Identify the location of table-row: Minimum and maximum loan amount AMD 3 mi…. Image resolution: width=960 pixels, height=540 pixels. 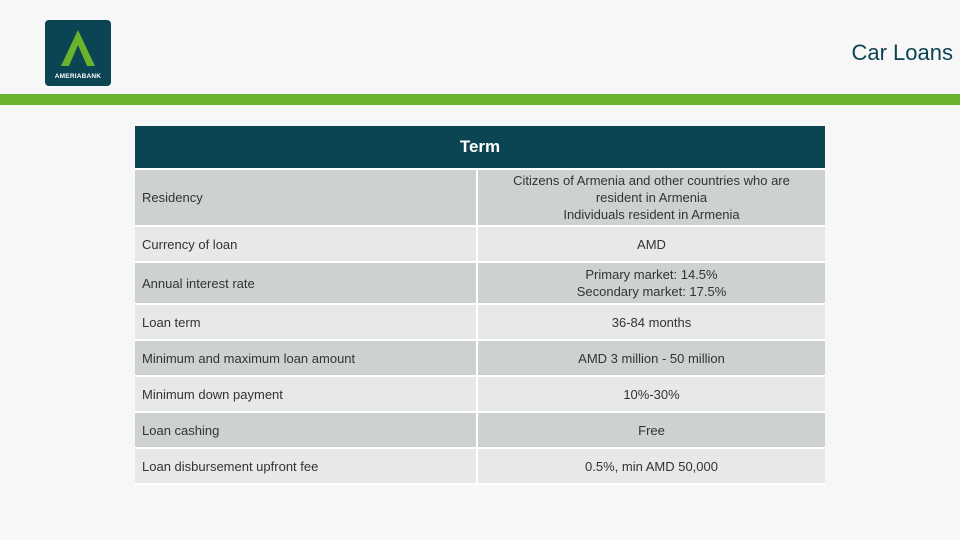
(480, 359).